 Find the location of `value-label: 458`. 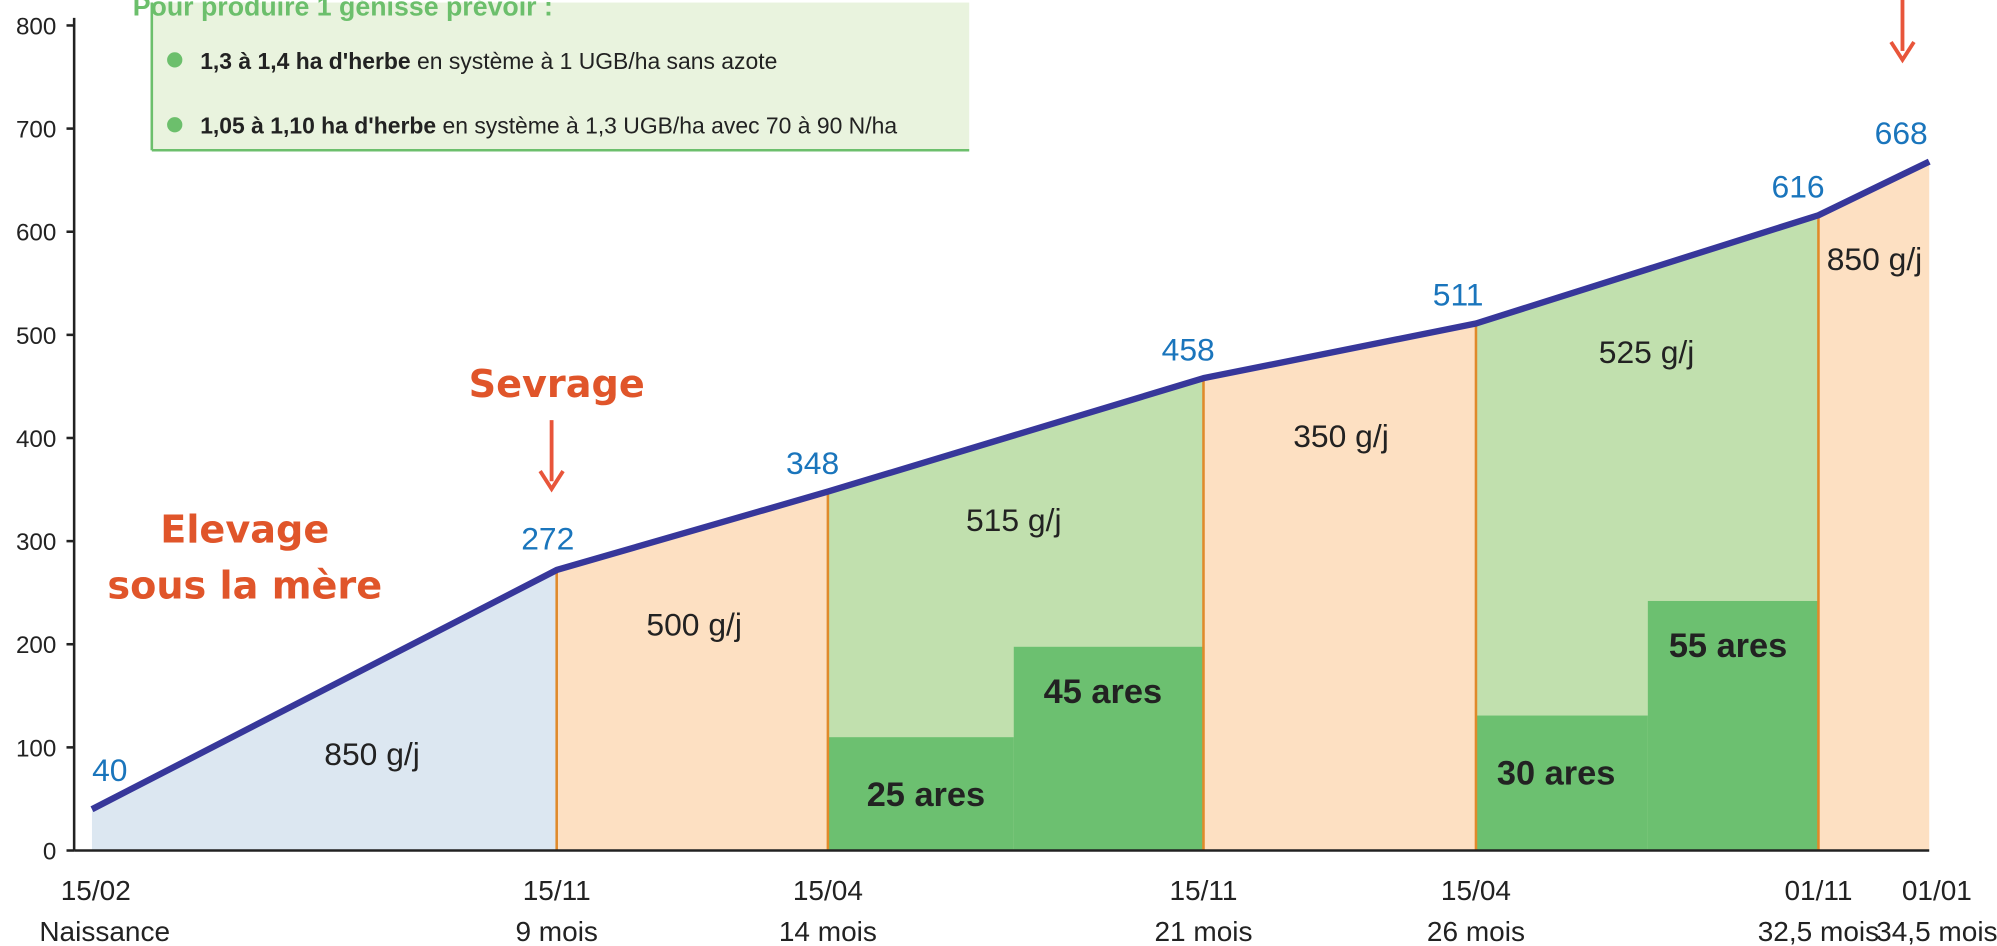

value-label: 458 is located at coordinates (1188, 349).